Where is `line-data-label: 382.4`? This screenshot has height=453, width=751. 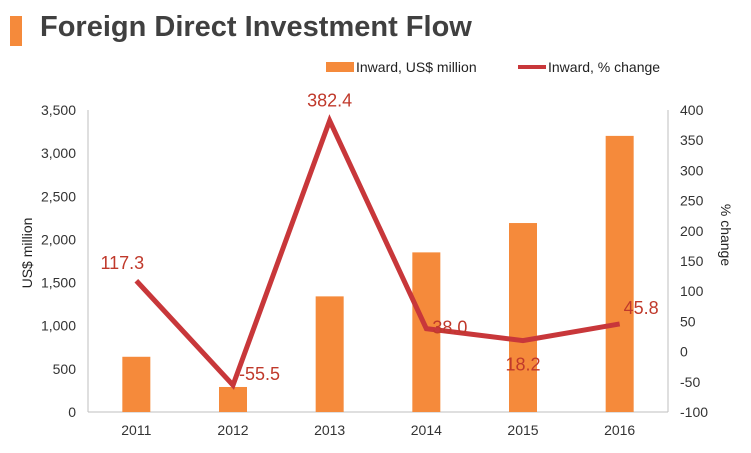
line-data-label: 382.4 is located at coordinates (329, 101).